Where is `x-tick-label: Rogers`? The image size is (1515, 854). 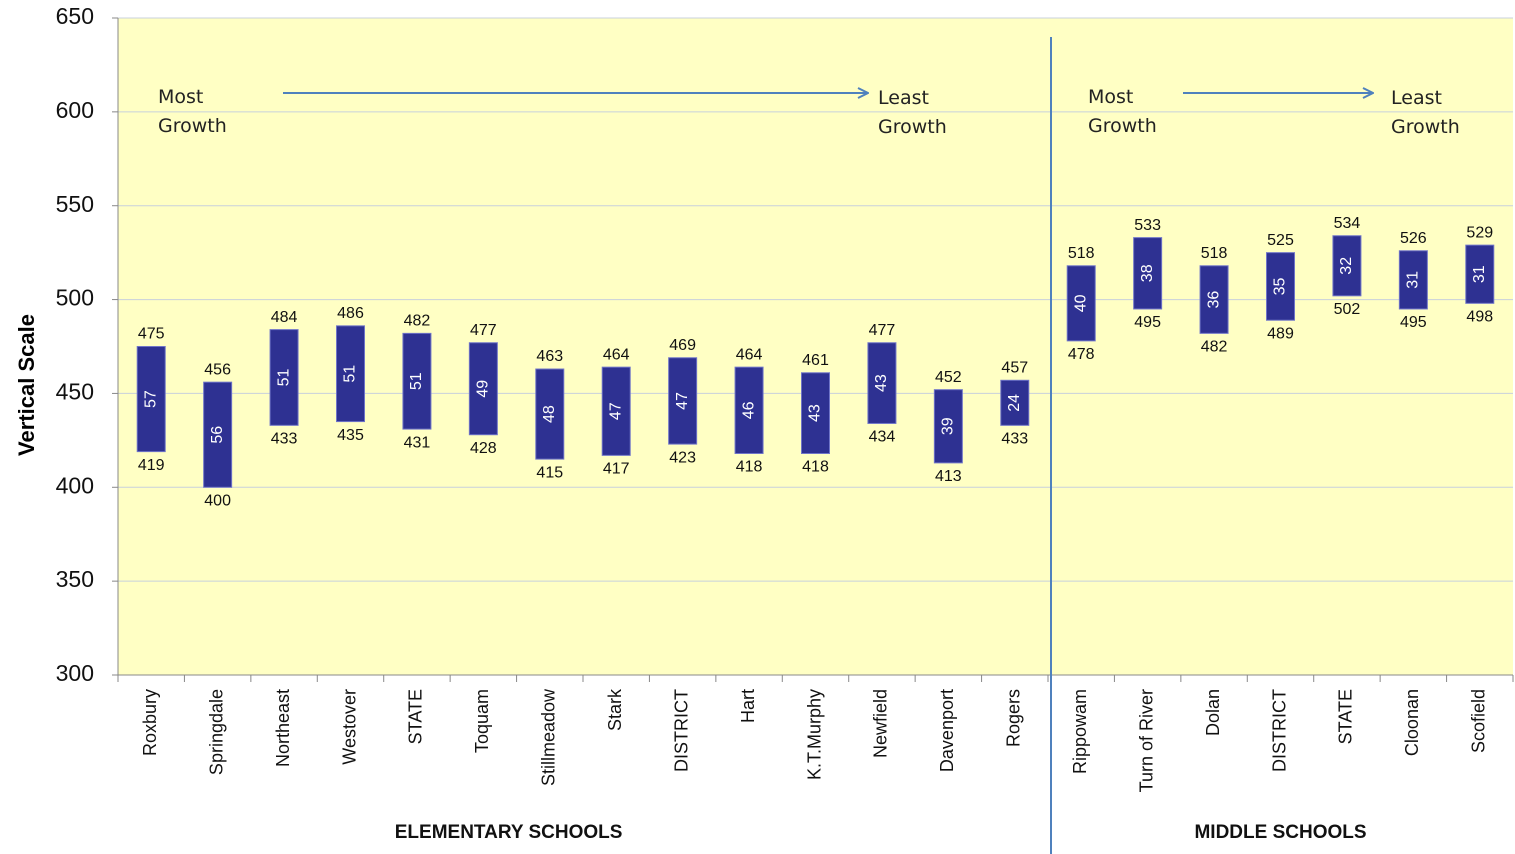 x-tick-label: Rogers is located at coordinates (1014, 718).